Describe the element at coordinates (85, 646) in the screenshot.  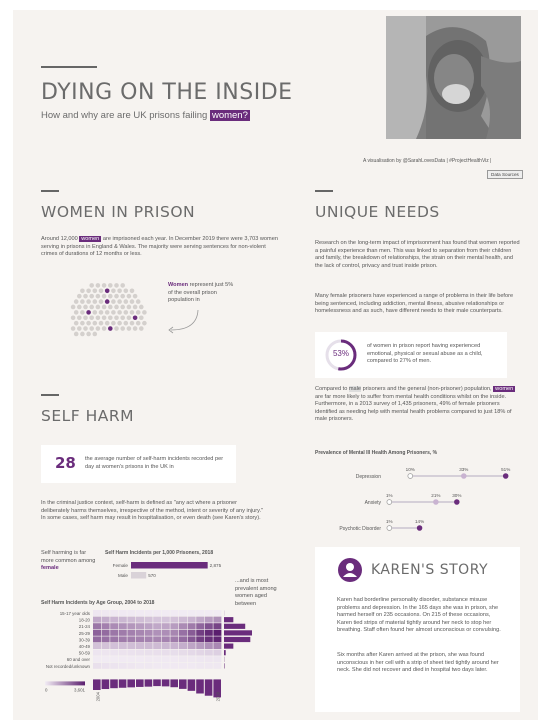
I see `heatmap-age-label: 40-49` at that location.